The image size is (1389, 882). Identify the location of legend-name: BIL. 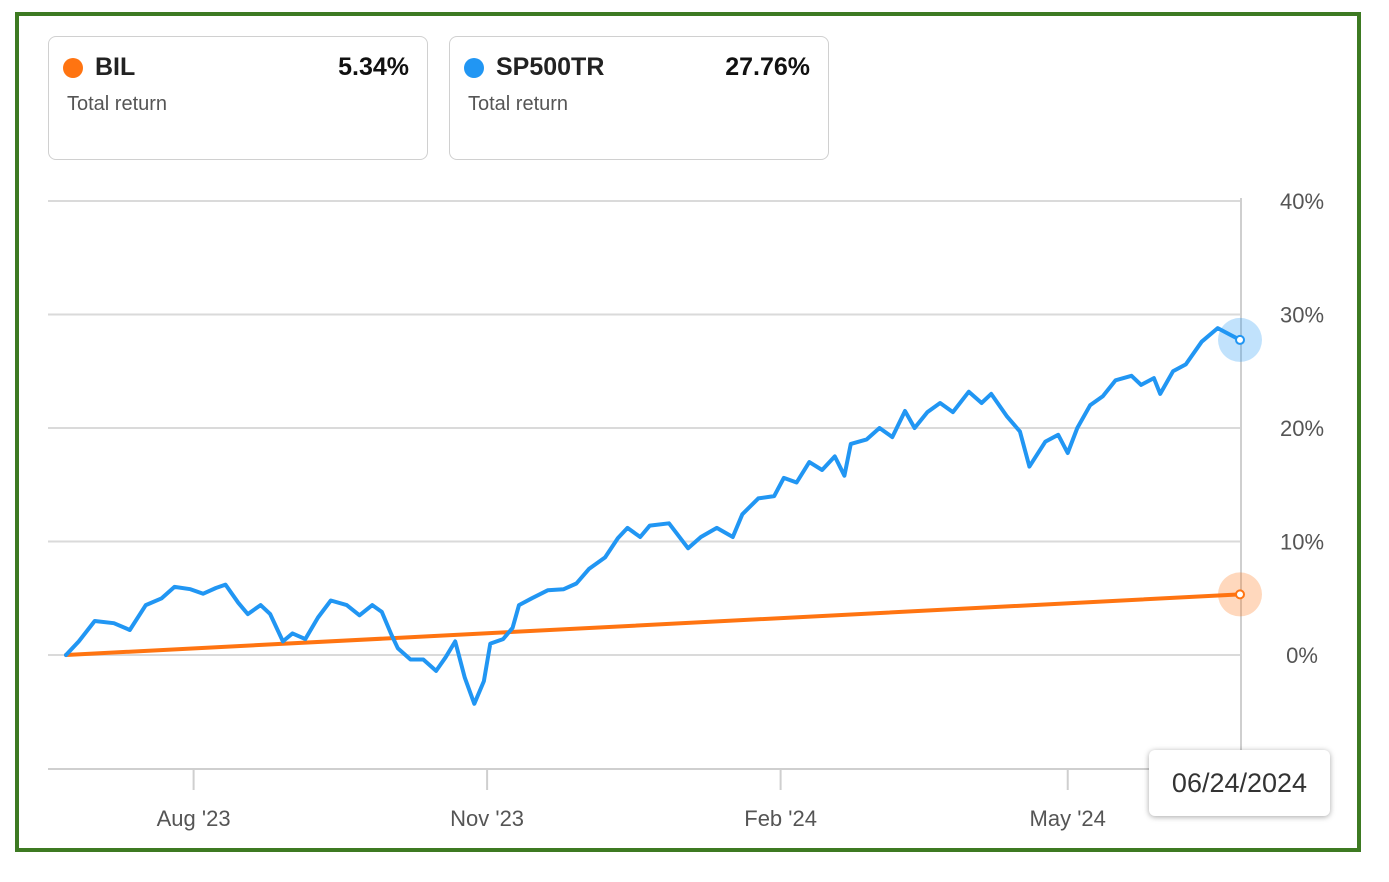
(115, 67).